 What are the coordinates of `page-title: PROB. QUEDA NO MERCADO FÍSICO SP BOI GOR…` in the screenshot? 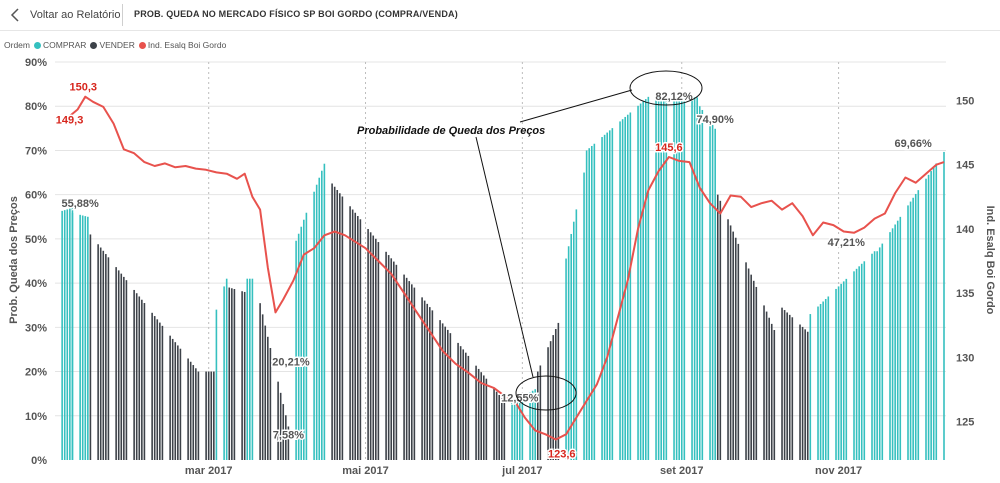 It's located at (296, 14).